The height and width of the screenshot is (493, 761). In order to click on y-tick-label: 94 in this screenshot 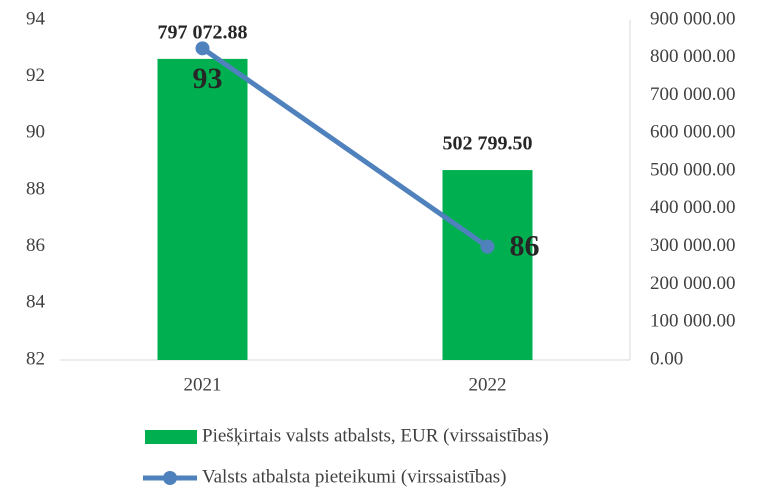, I will do `click(36, 18)`.